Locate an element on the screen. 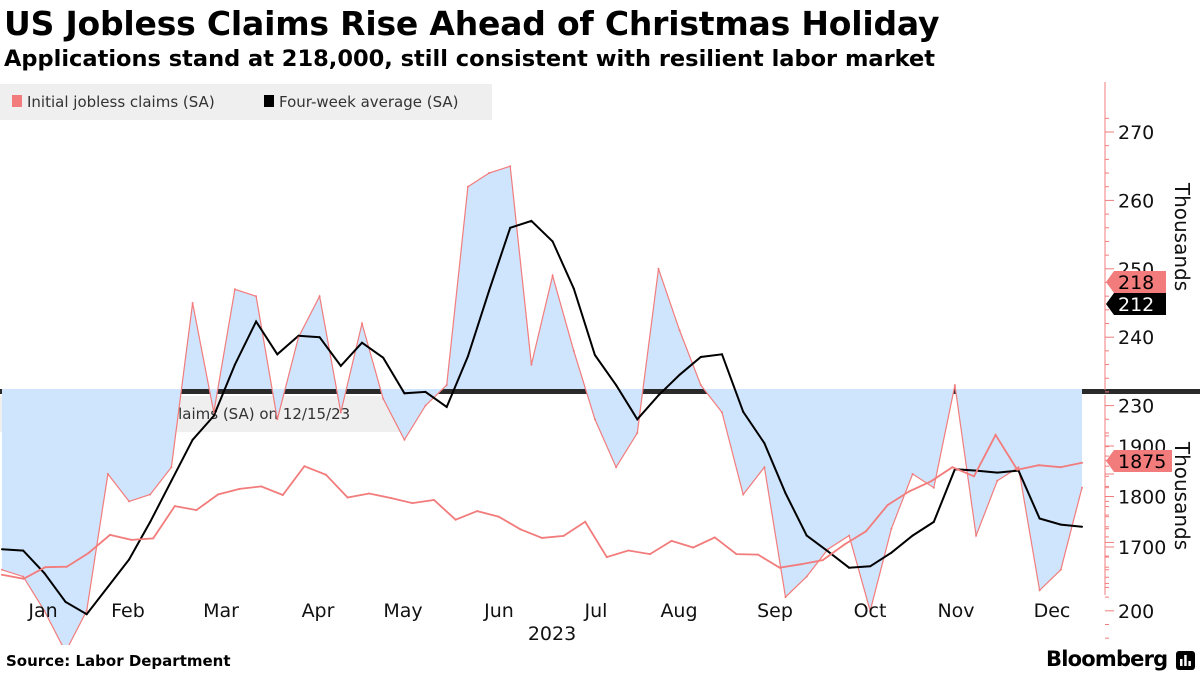 This screenshot has height=675, width=1200. x-axis-month-label: Oct is located at coordinates (870, 611).